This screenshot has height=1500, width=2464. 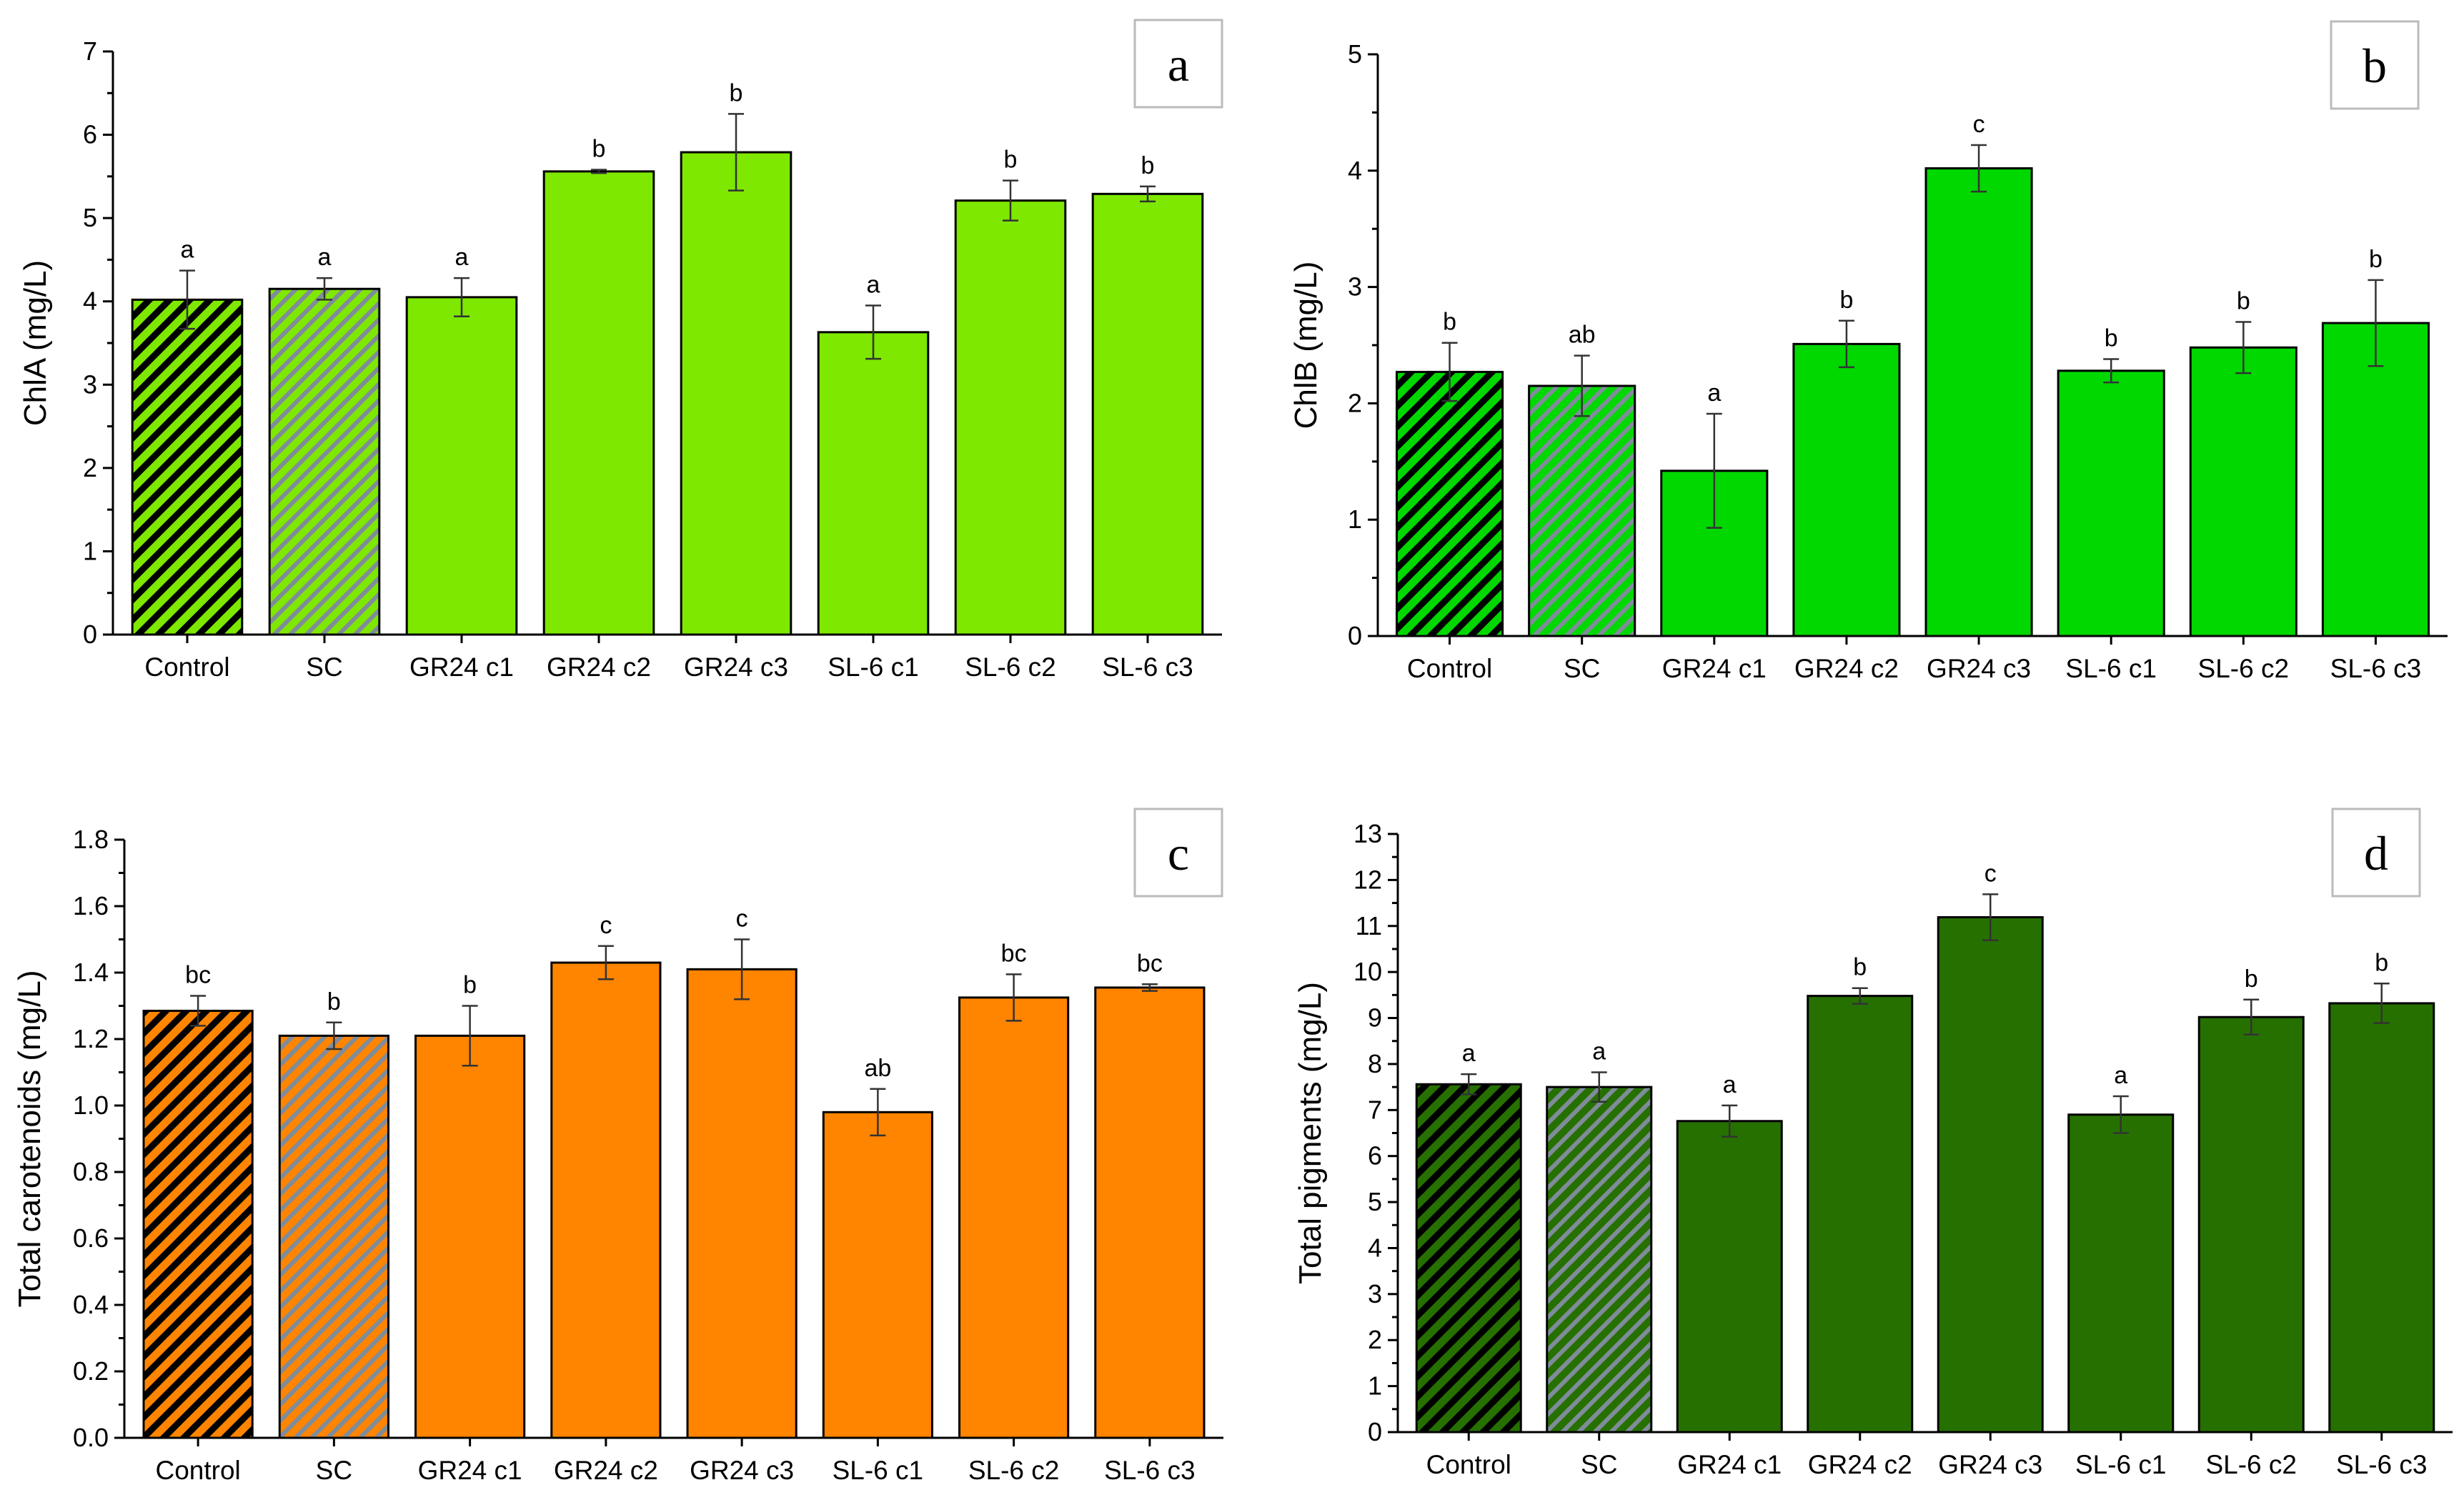 What do you see at coordinates (91, 1105) in the screenshot?
I see `y-tick-label: 1.0` at bounding box center [91, 1105].